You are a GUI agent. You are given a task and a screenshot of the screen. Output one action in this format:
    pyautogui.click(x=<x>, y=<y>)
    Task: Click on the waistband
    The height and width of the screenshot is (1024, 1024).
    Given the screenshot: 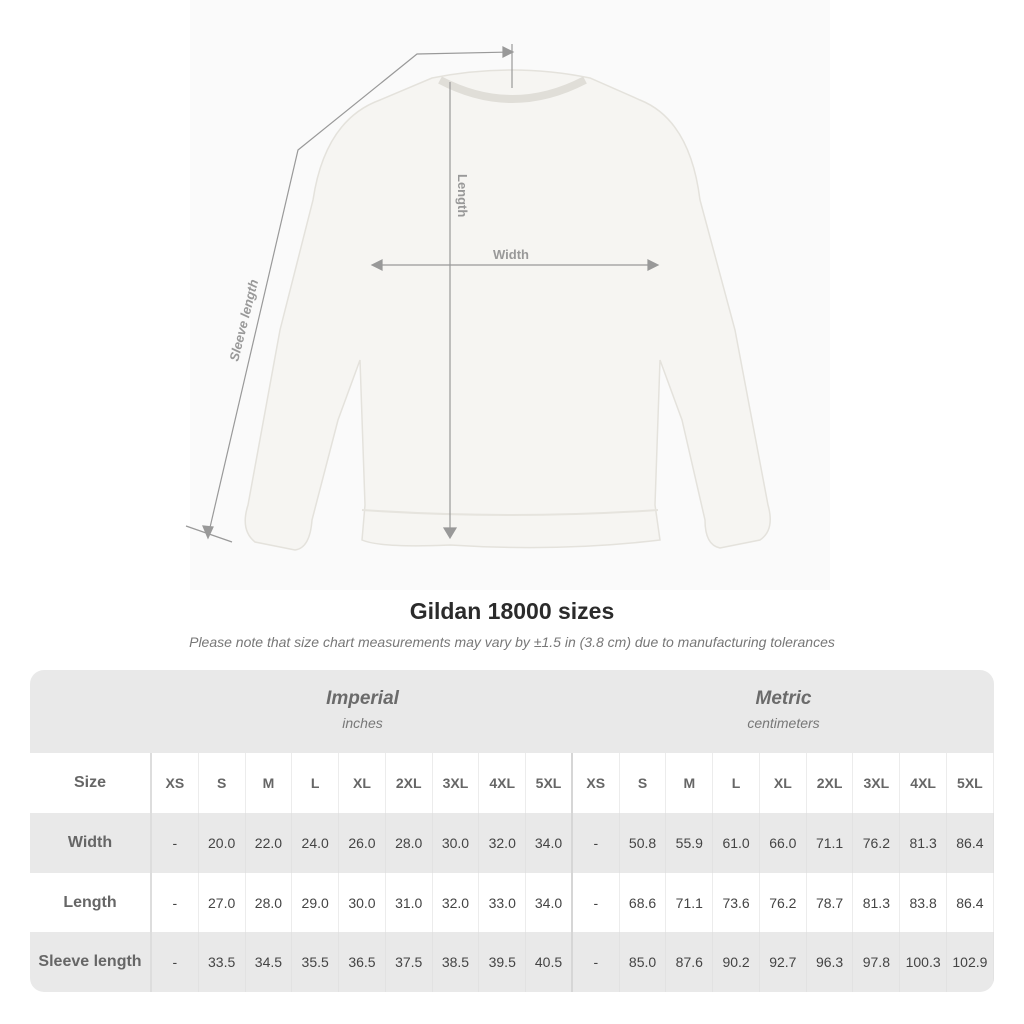 What is the action you would take?
    pyautogui.click(x=510, y=512)
    